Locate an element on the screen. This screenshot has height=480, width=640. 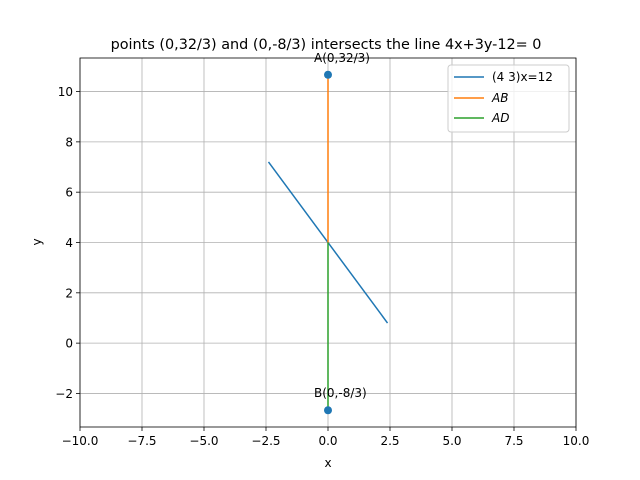
x-tick-label: 2.5 is located at coordinates (389, 441).